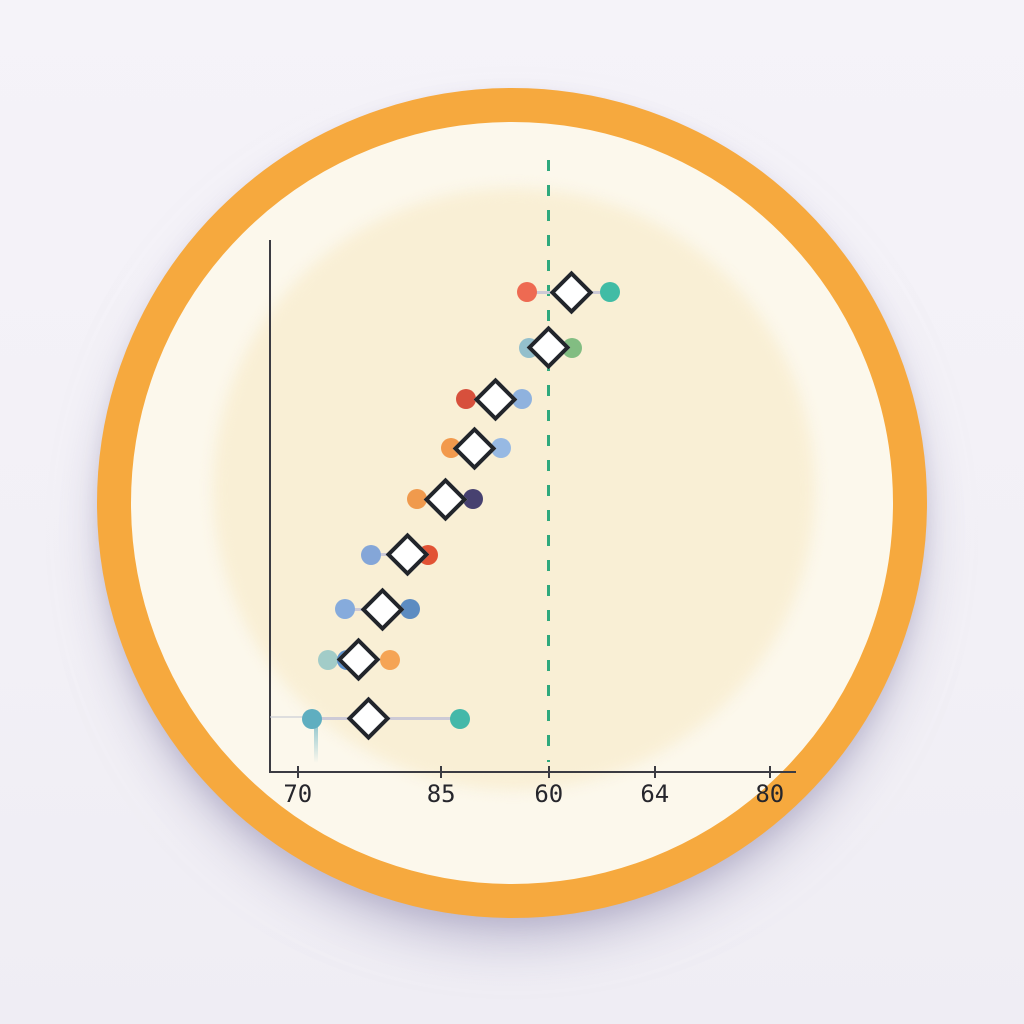  I want to click on watercolor-drip-artifact, so click(316, 743).